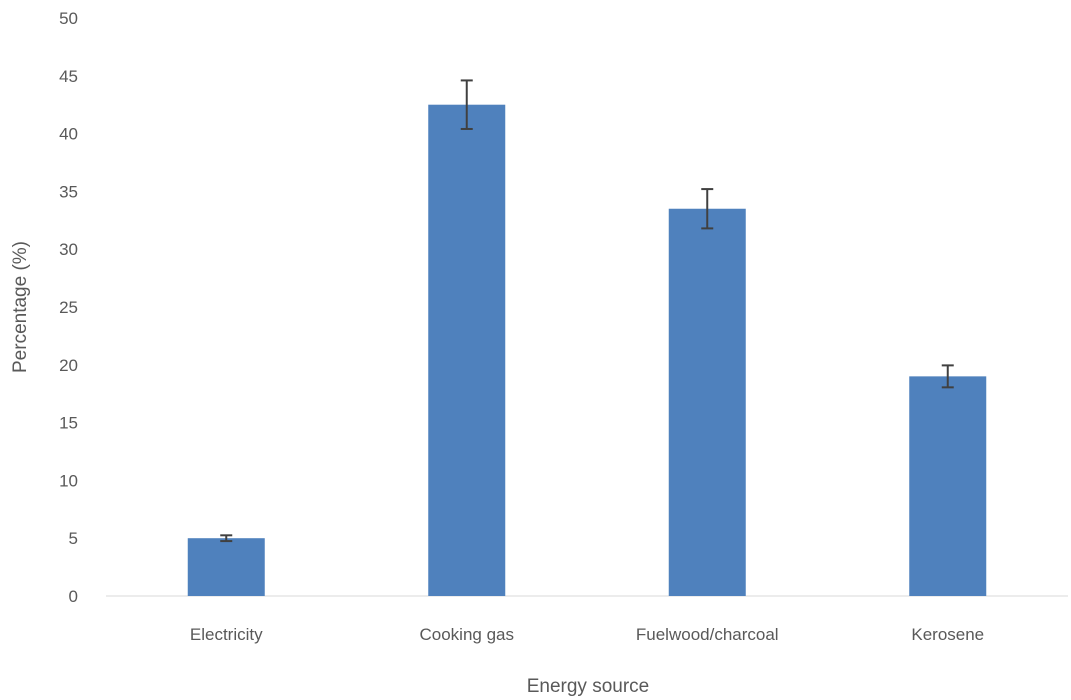 Image resolution: width=1071 pixels, height=700 pixels. What do you see at coordinates (226, 634) in the screenshot?
I see `x-tick-label: Electricity` at bounding box center [226, 634].